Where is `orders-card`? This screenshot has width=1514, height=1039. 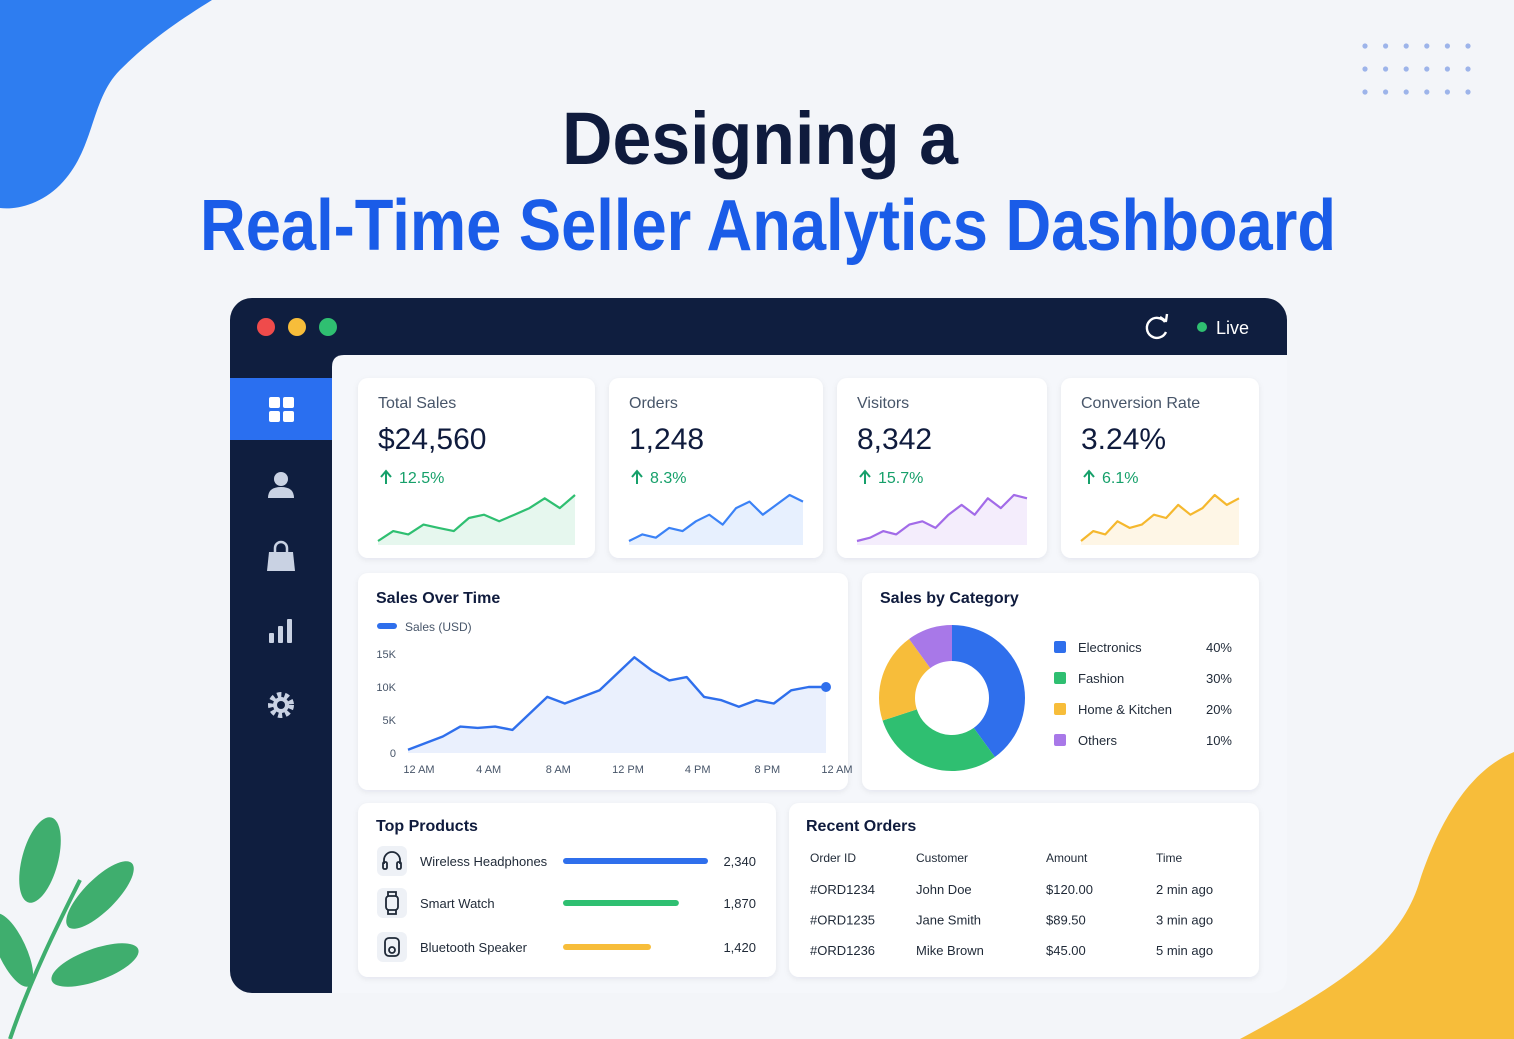
orders-card is located at coordinates (1024, 890).